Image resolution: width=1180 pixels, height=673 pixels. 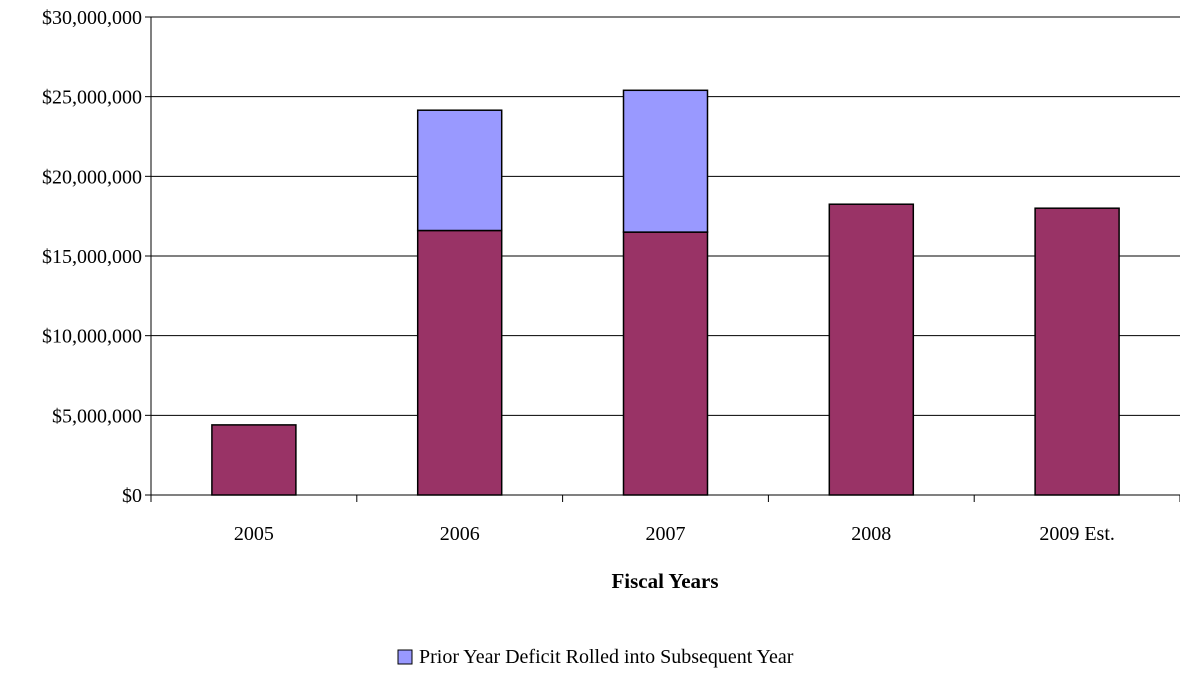 I want to click on x-tick-label: 2005, so click(x=254, y=534).